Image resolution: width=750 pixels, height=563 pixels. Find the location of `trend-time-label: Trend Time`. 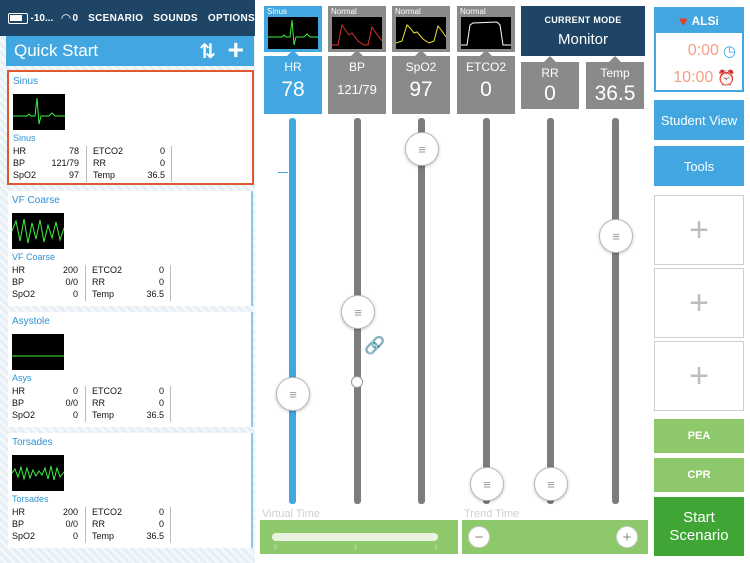

trend-time-label: Trend Time is located at coordinates (492, 514).